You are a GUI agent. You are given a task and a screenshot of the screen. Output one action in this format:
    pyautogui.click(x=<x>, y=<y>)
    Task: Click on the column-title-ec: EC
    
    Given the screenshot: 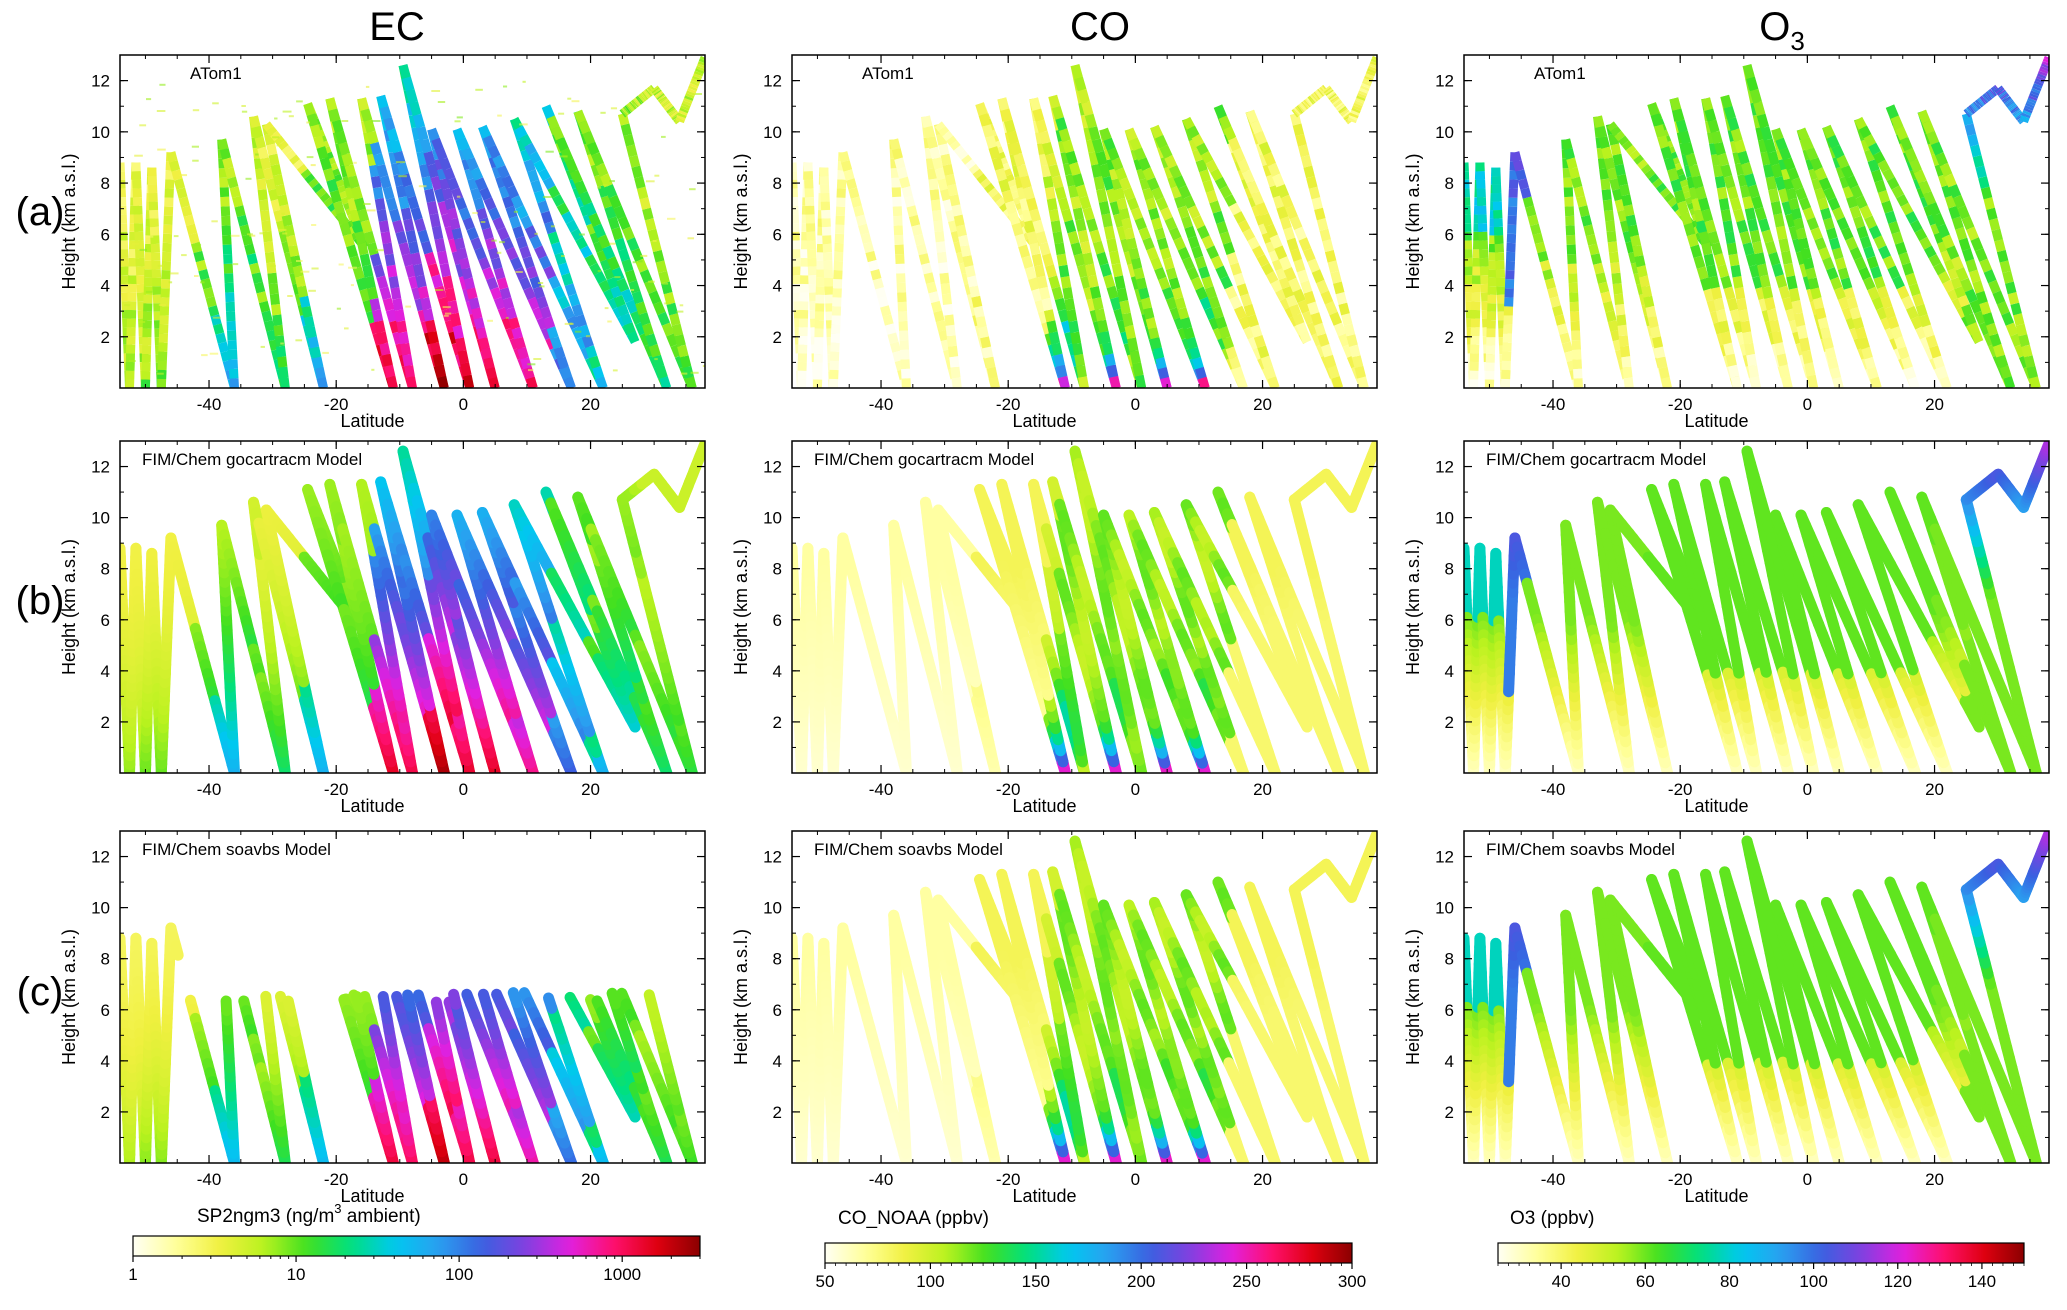 What is the action you would take?
    pyautogui.click(x=397, y=27)
    